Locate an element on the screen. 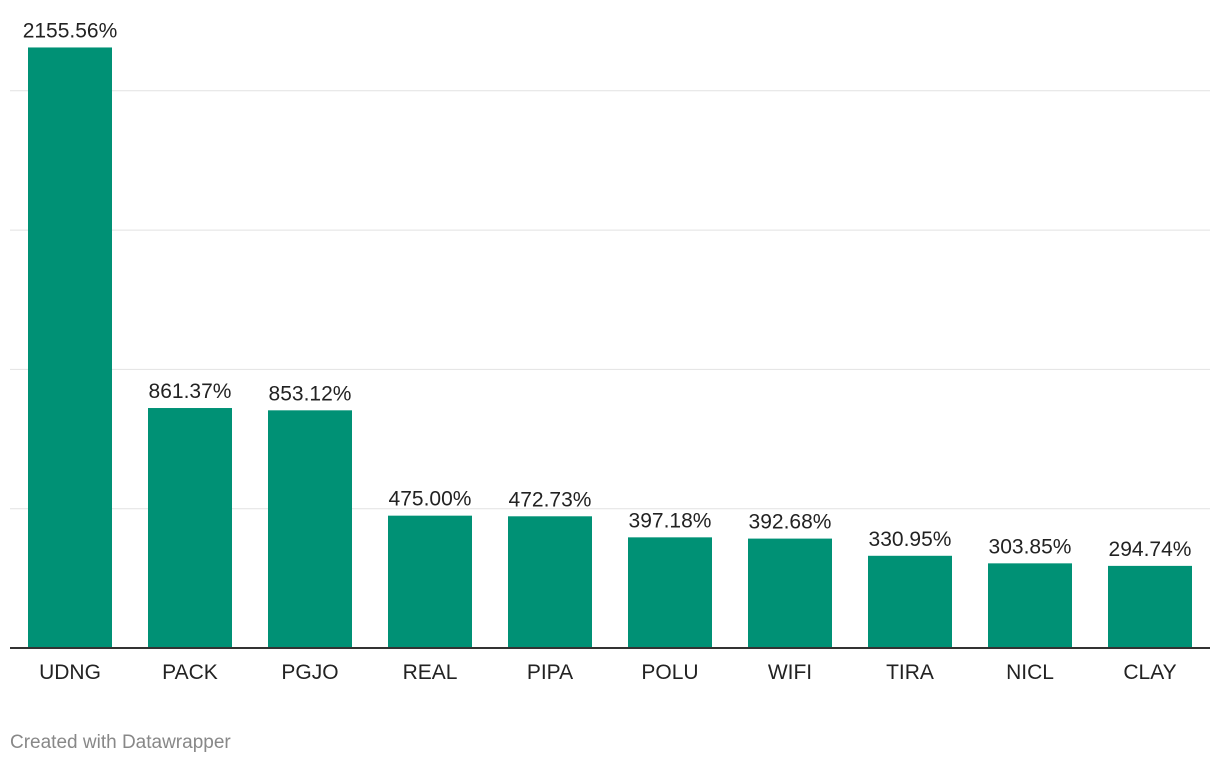 This screenshot has height=768, width=1220. tick-label-clay: CLAY is located at coordinates (1149, 672).